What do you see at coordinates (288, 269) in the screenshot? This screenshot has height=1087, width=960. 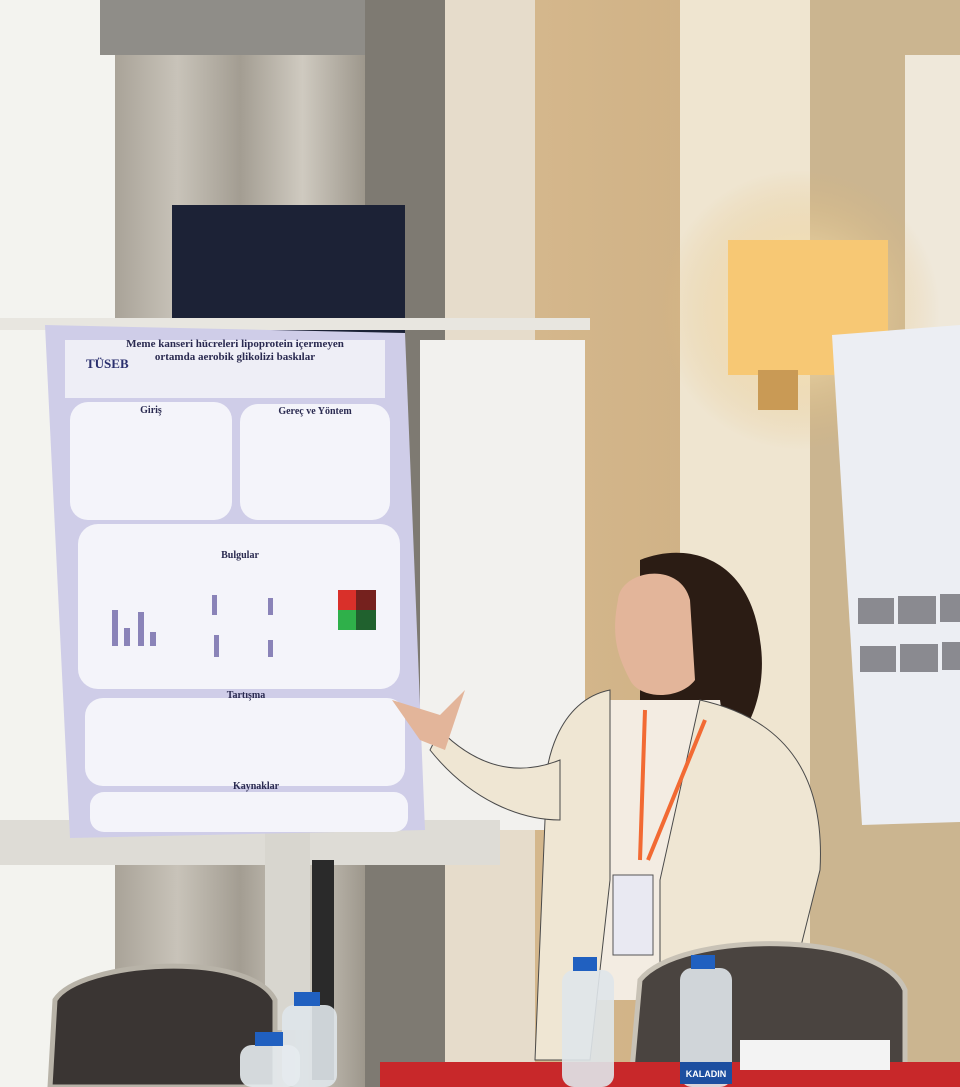 I see `monitor` at bounding box center [288, 269].